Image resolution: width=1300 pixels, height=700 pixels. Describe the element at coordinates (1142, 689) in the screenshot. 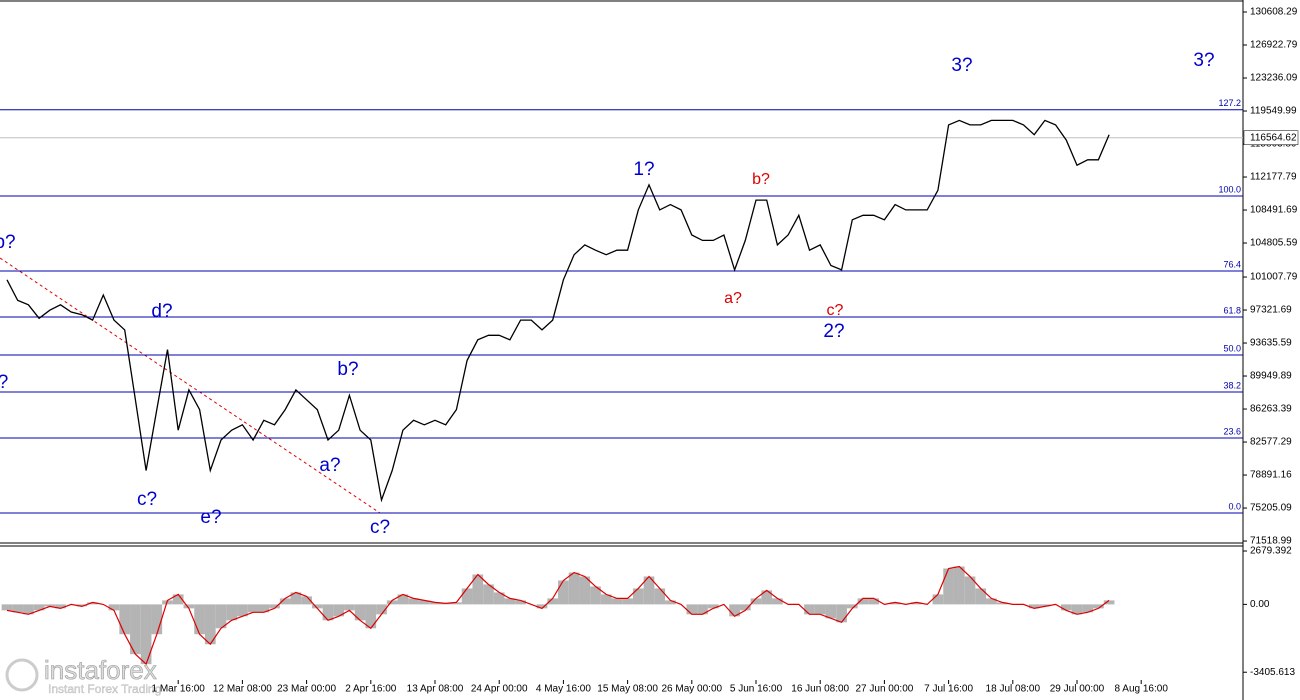

I see `x-tick-label: 8 Aug 16:00` at that location.